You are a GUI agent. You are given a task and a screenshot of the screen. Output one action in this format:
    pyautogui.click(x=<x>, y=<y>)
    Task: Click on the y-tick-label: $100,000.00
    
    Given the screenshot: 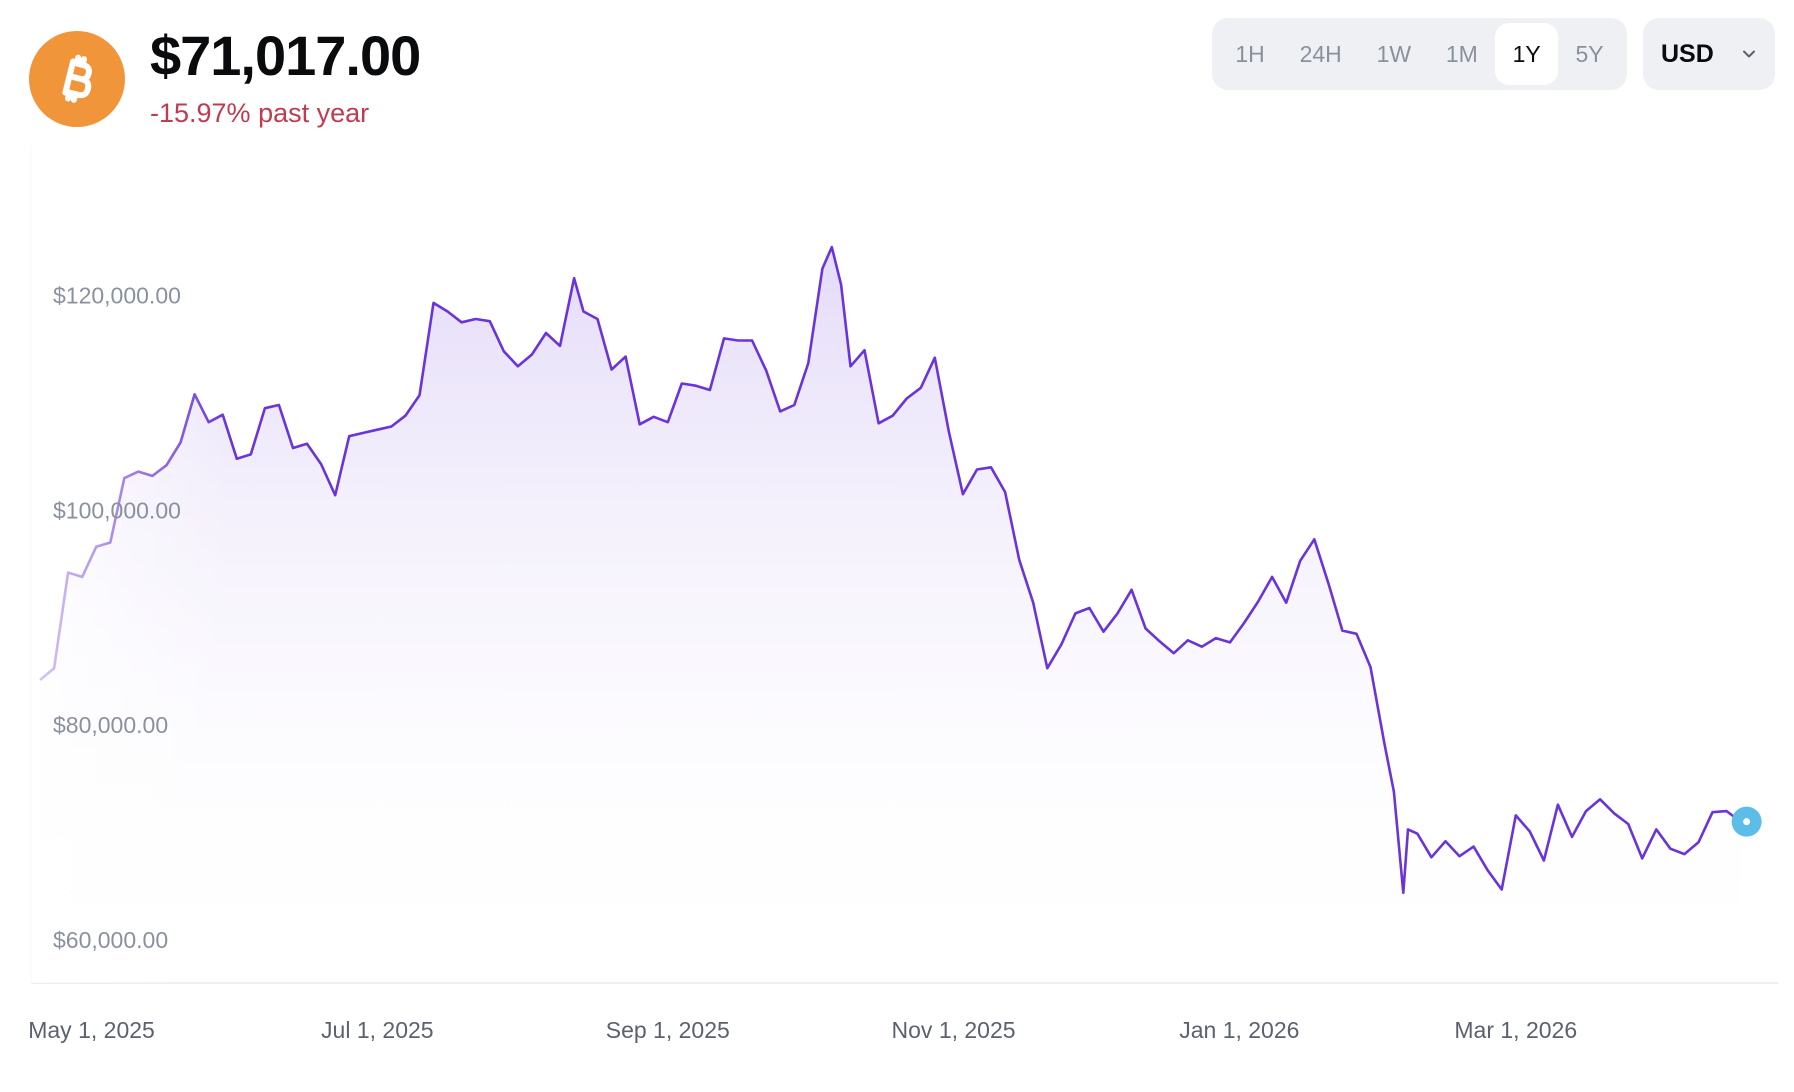 What is the action you would take?
    pyautogui.click(x=117, y=510)
    